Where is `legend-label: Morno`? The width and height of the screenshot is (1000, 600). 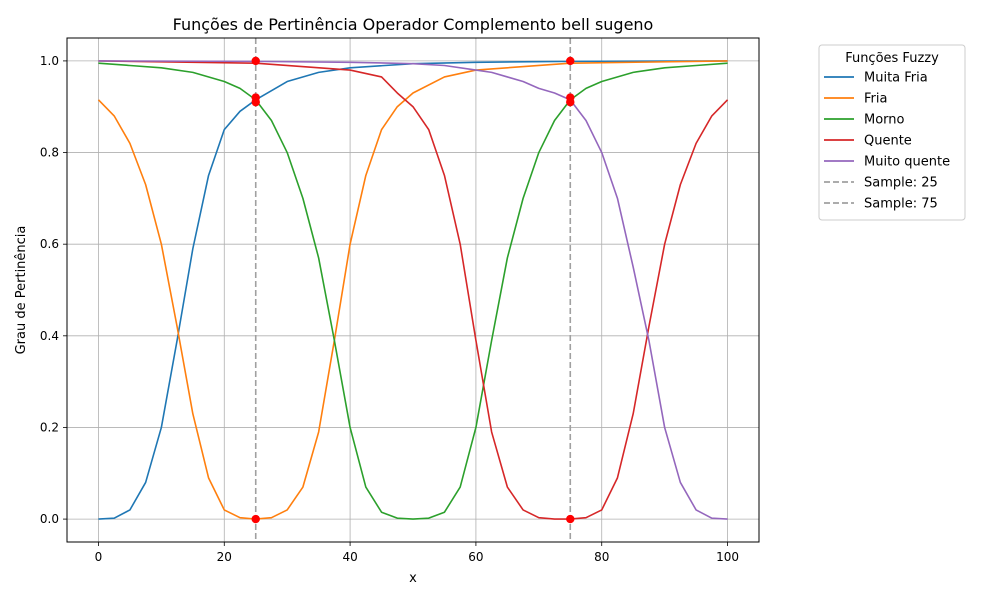 legend-label: Morno is located at coordinates (884, 120).